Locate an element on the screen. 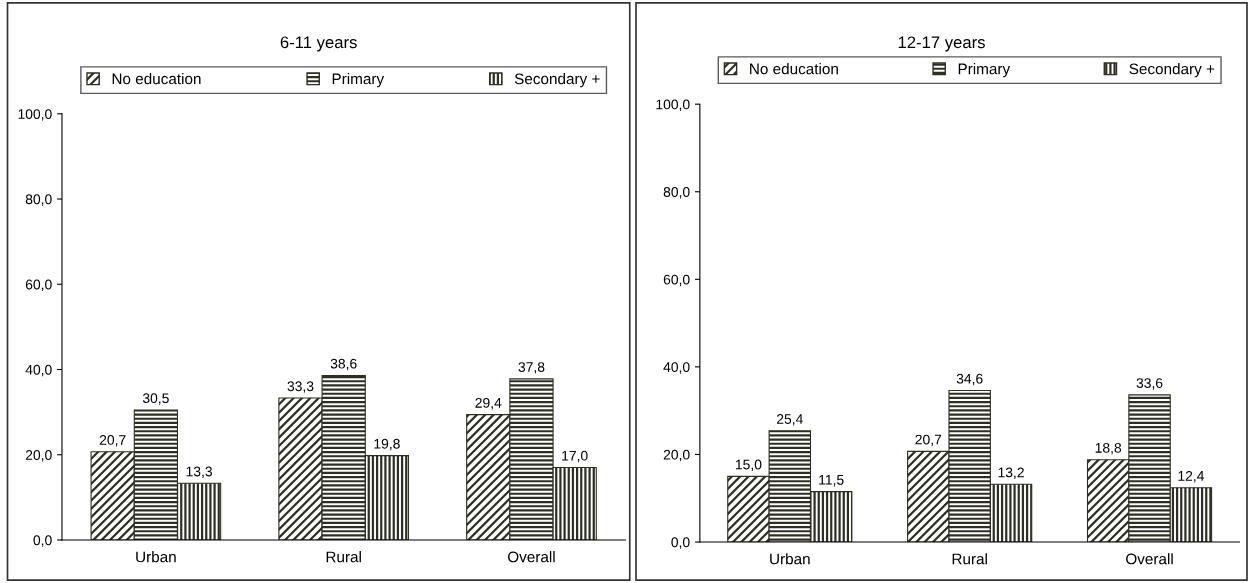 The height and width of the screenshot is (583, 1252). data-label: 34,6 is located at coordinates (969, 379).